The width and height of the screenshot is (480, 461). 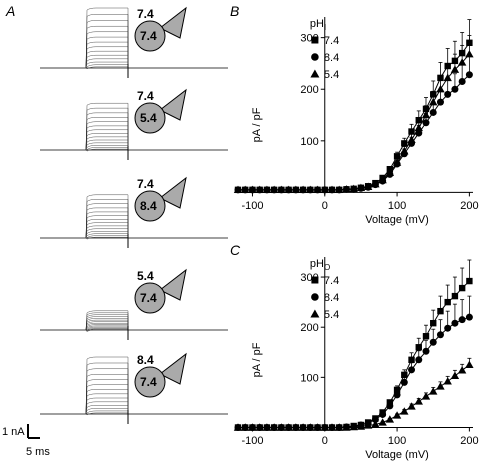 I want to click on y-axis-title: pA / pF, so click(x=257, y=124).